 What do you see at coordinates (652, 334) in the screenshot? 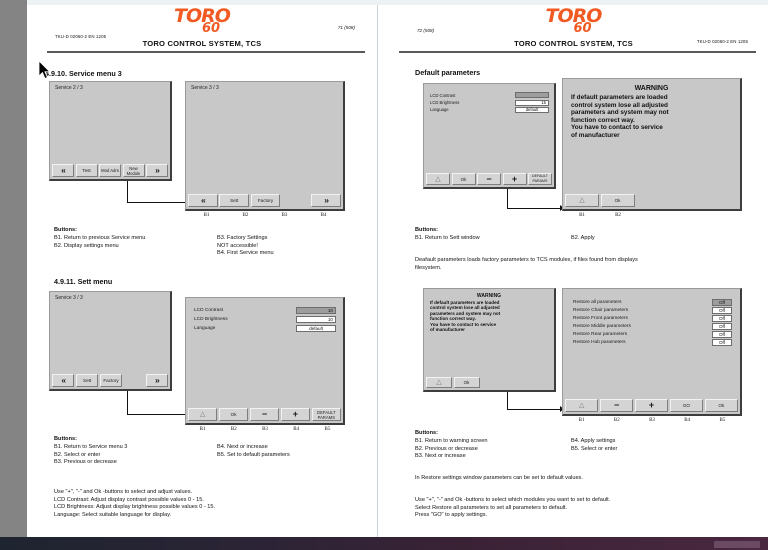
I see `param-row: Restore Rear parameters Off` at bounding box center [652, 334].